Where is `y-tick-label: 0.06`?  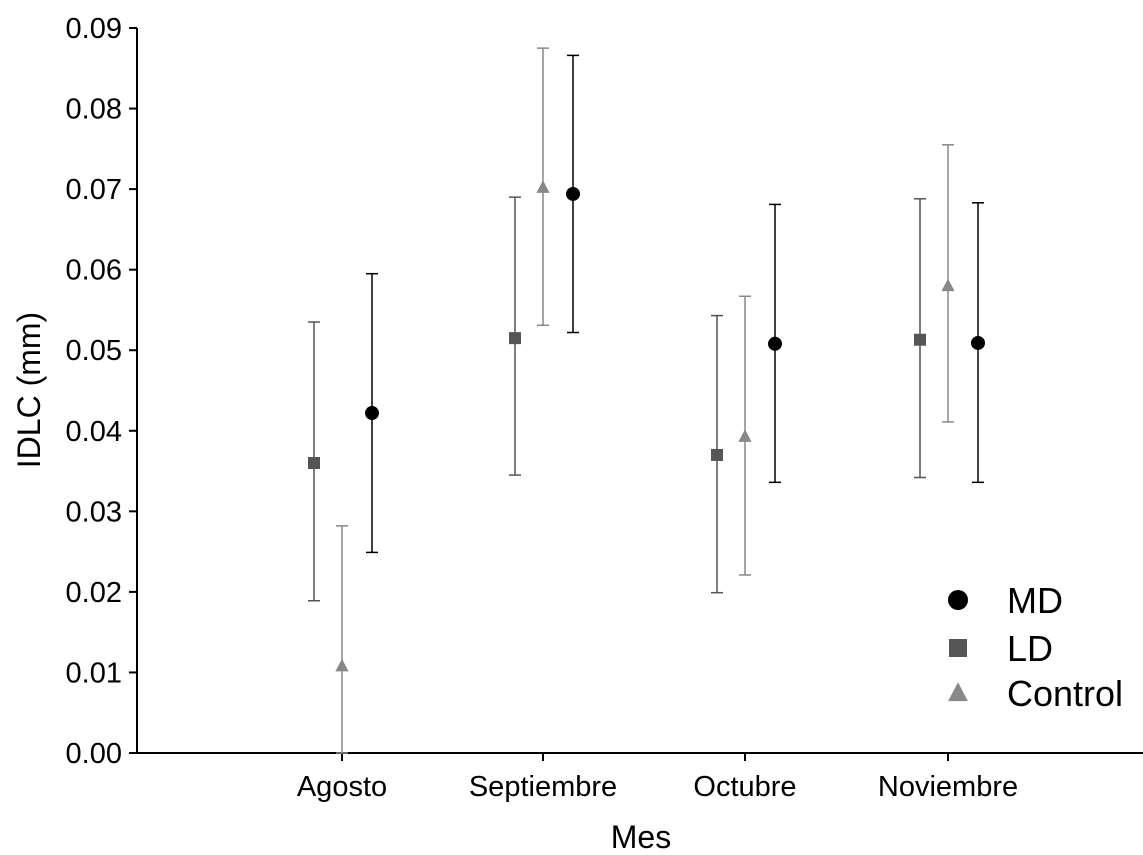 y-tick-label: 0.06 is located at coordinates (94, 271).